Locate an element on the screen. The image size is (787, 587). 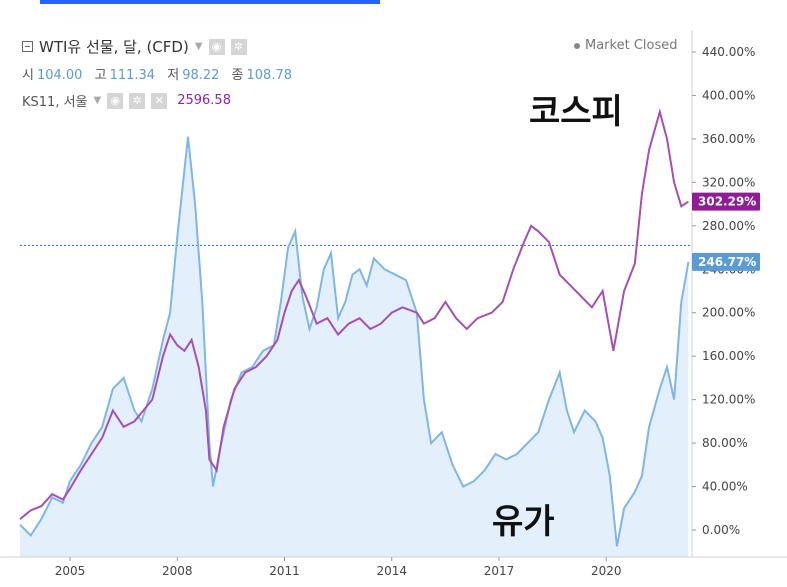
kospi-last-value-badge-bg is located at coordinates (726, 201).